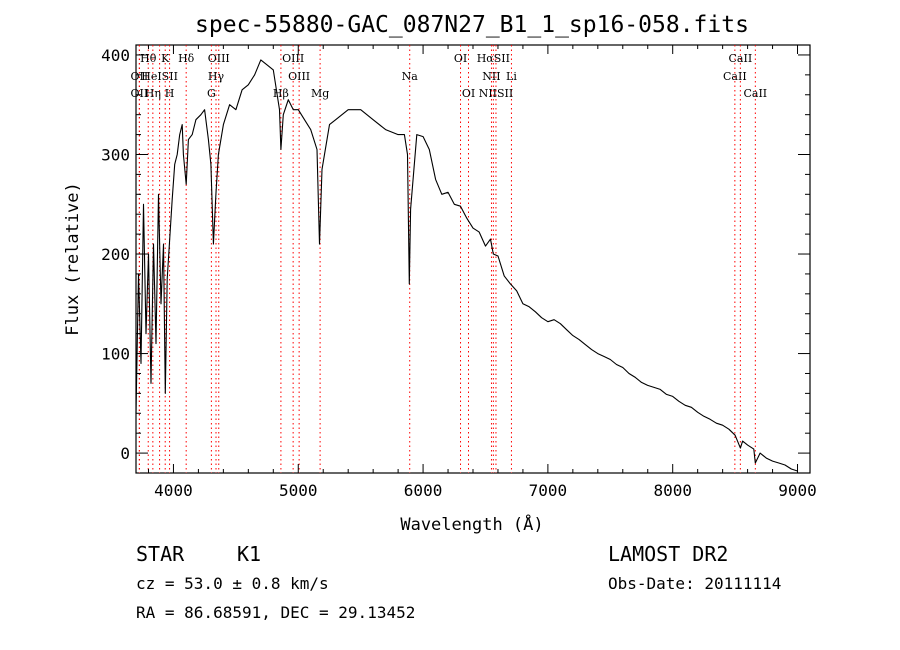 Image resolution: width=900 pixels, height=650 pixels. What do you see at coordinates (73, 259) in the screenshot?
I see `y-axis-label: Flux (relative)` at bounding box center [73, 259].